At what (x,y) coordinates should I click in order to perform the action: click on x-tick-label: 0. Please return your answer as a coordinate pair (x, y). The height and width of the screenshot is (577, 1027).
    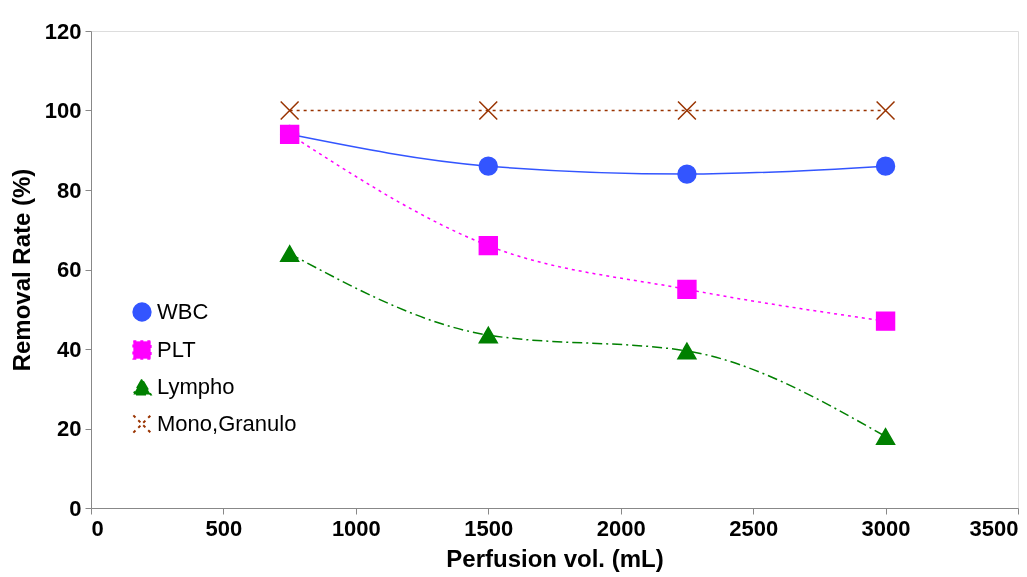
    Looking at the image, I should click on (97, 528).